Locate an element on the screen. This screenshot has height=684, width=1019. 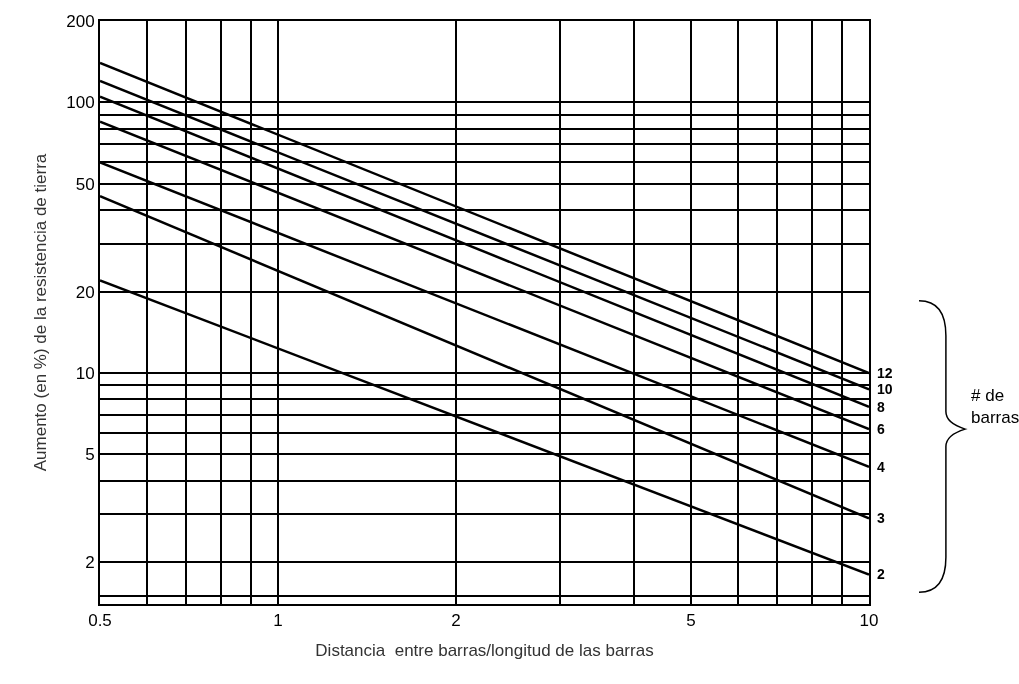
series-label: 4 is located at coordinates (881, 467).